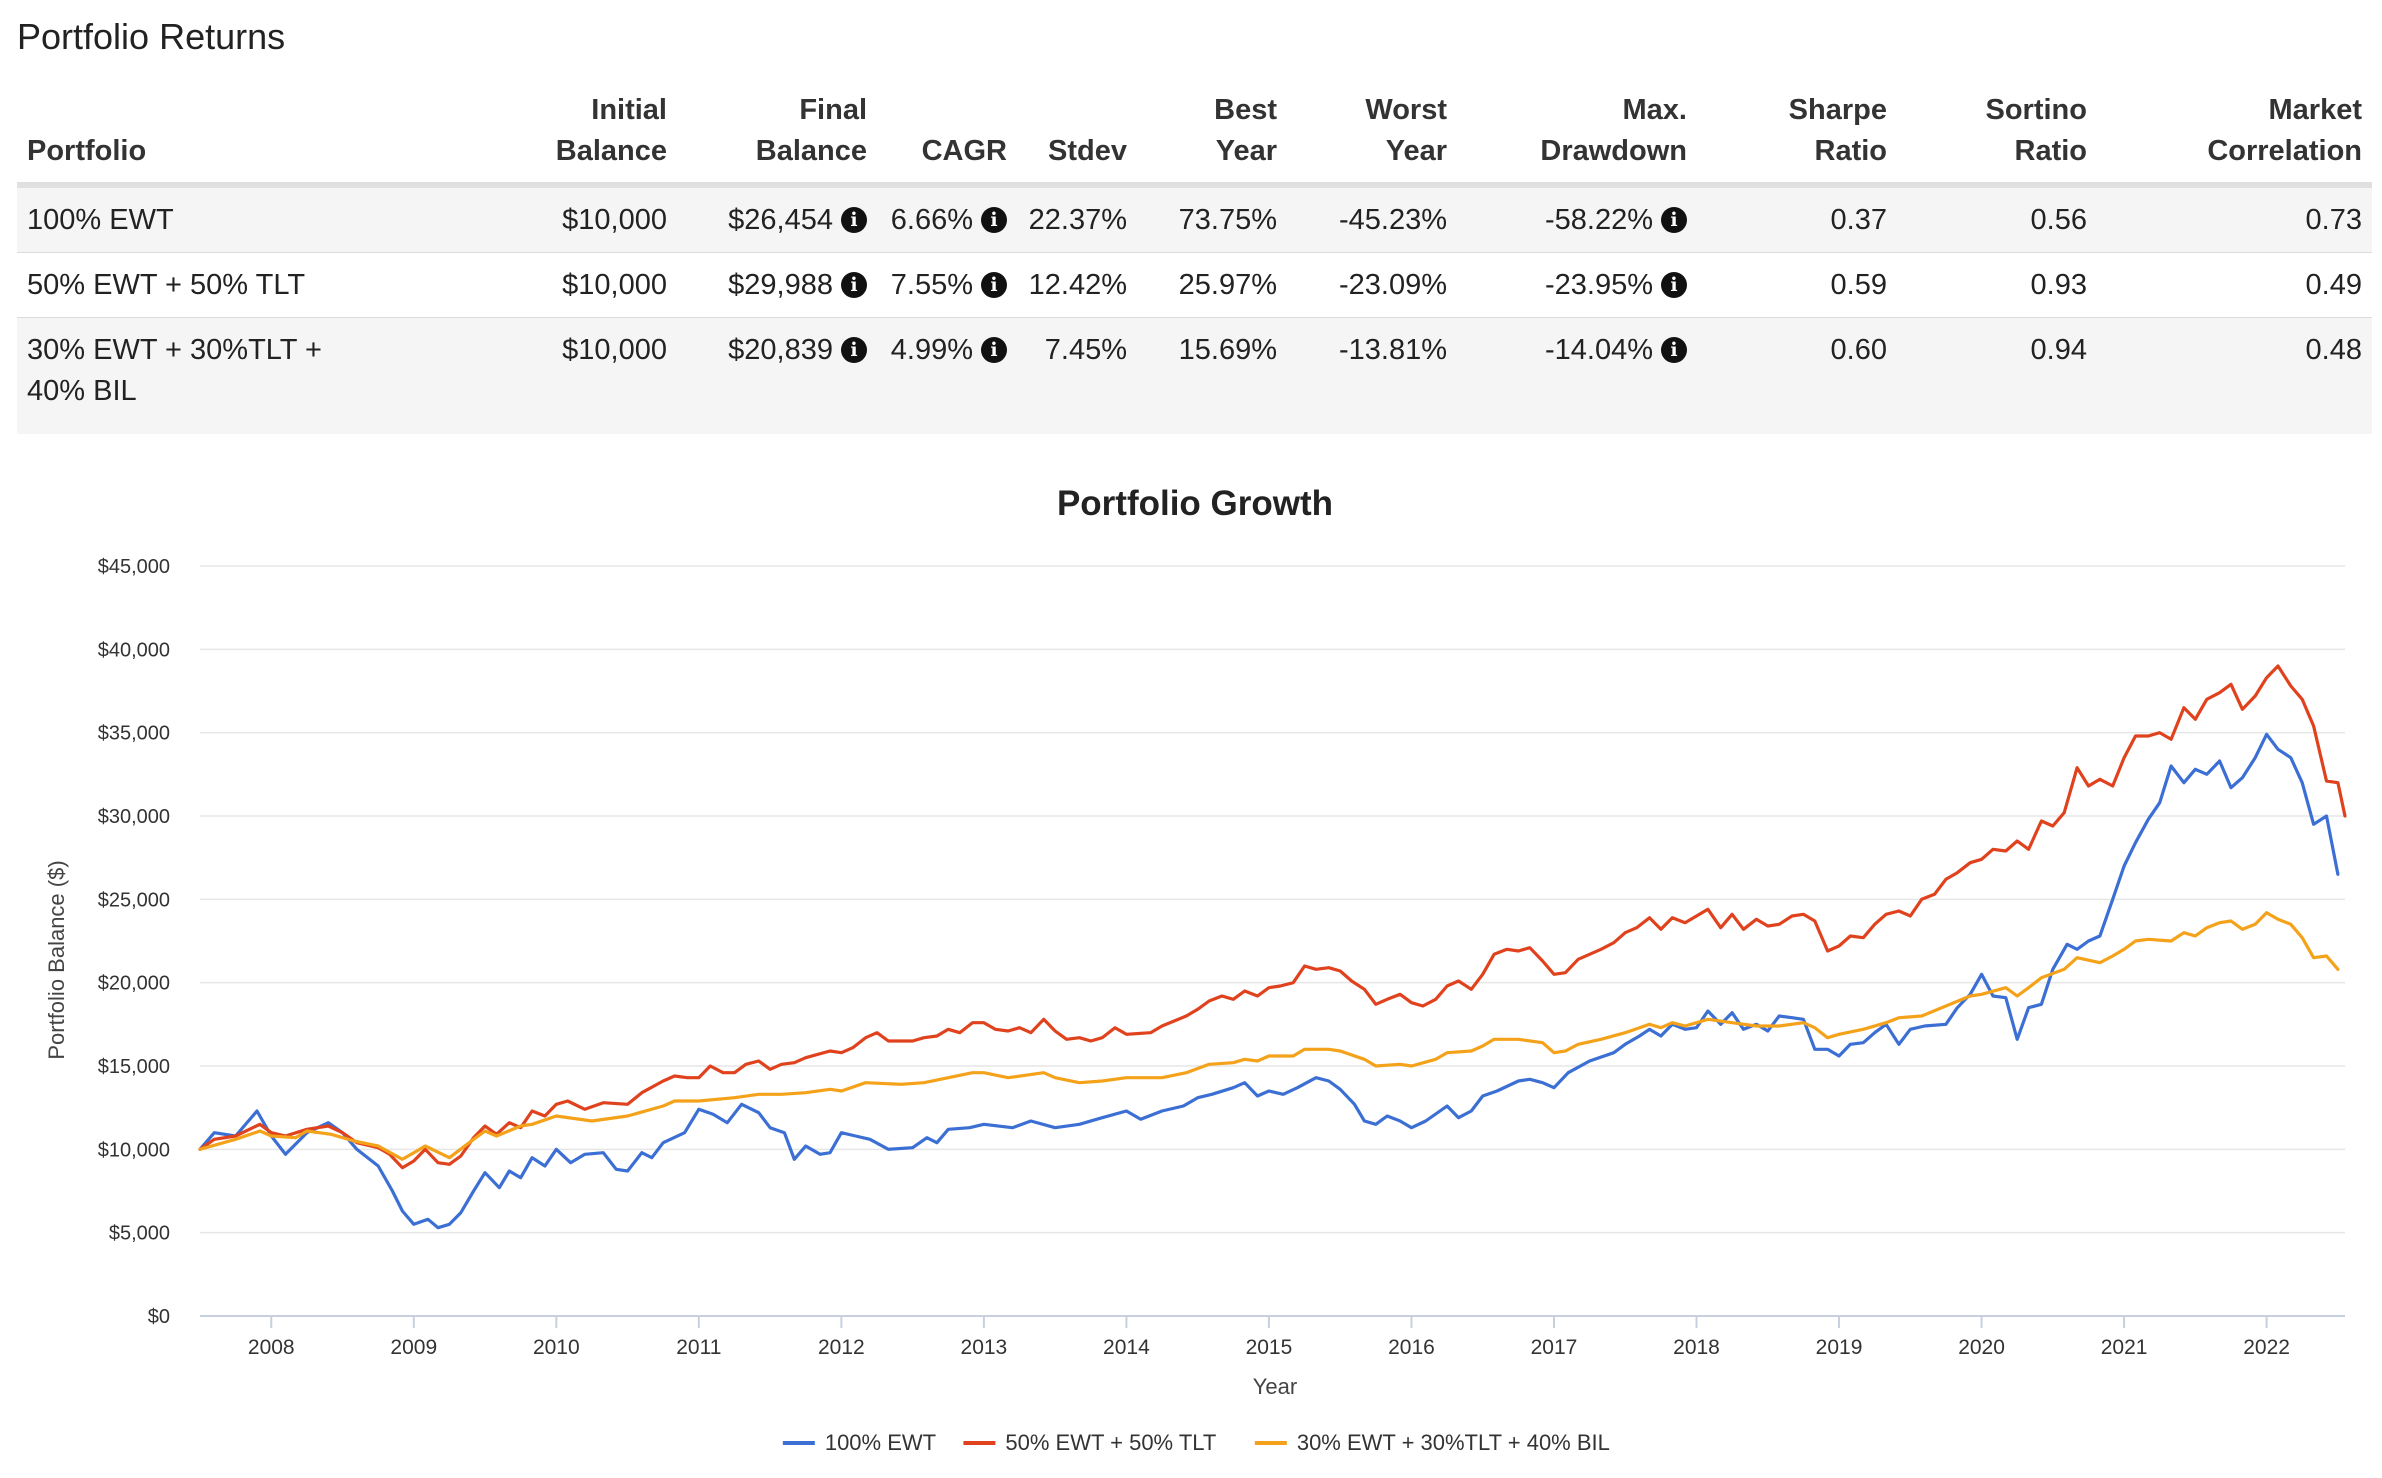  What do you see at coordinates (1453, 1442) in the screenshot?
I see `legend-label: 30% EWT + 30%TLT + 40% BIL` at bounding box center [1453, 1442].